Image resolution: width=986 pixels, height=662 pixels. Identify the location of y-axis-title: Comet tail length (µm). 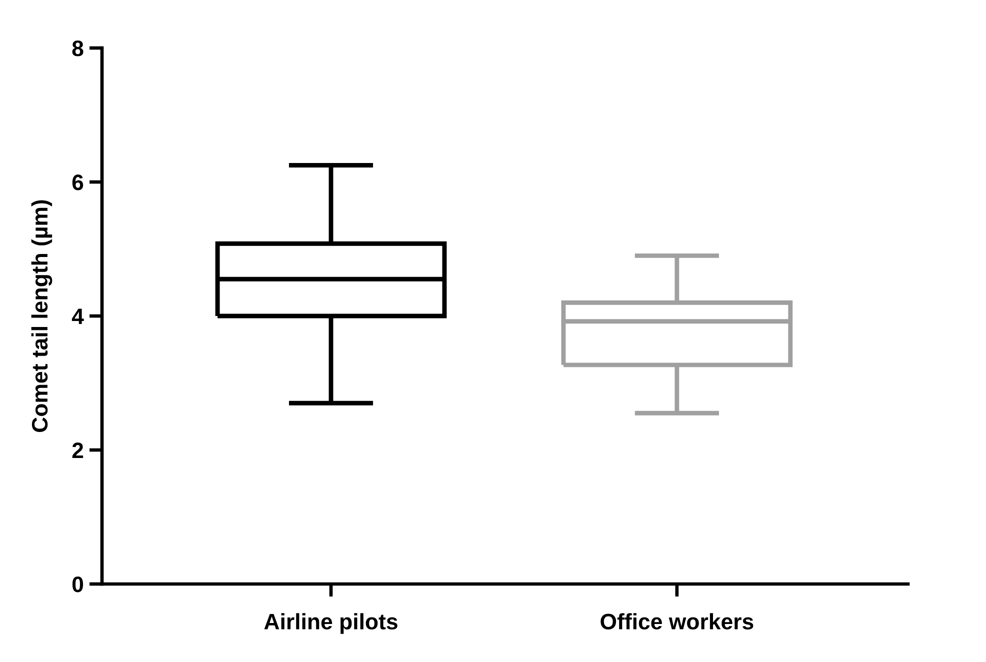
(41, 316).